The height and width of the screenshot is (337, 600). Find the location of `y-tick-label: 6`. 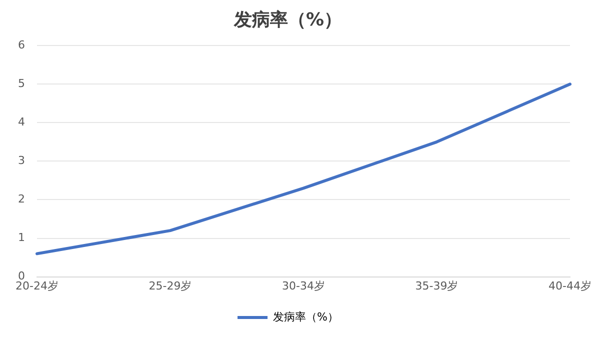

y-tick-label: 6 is located at coordinates (21, 45).